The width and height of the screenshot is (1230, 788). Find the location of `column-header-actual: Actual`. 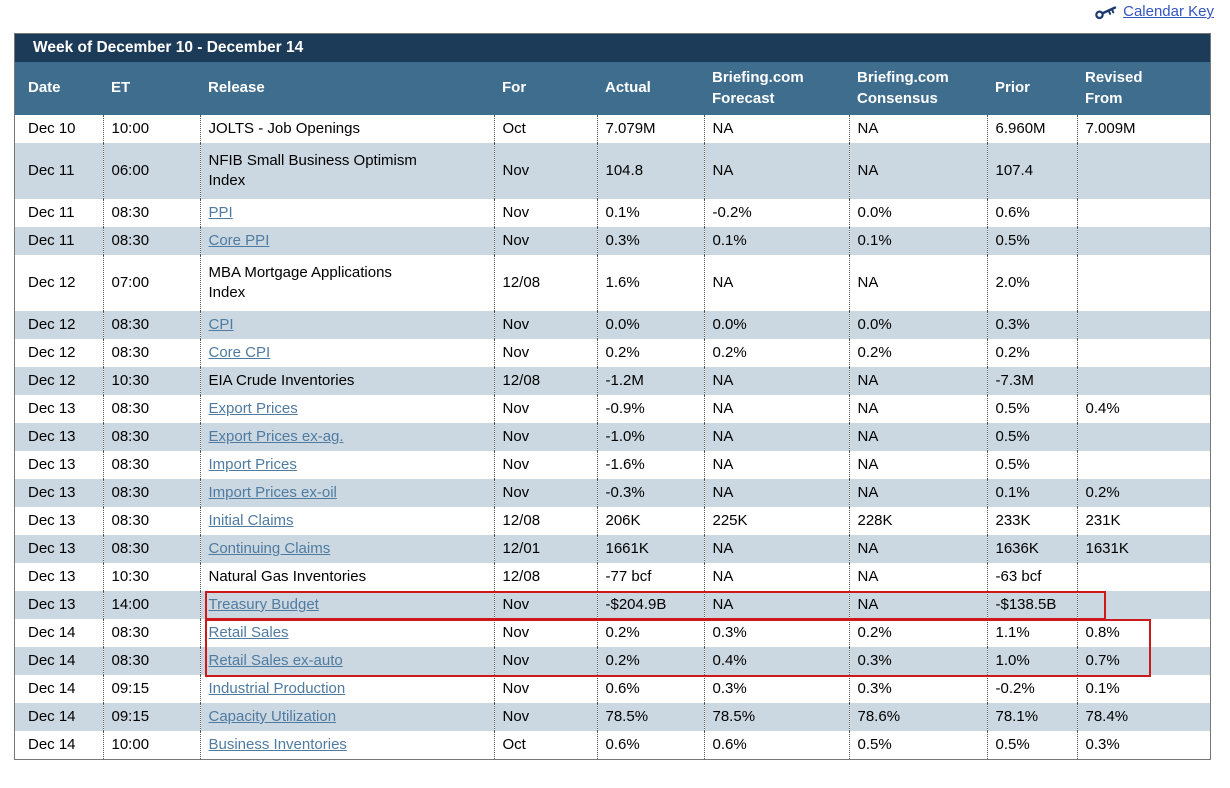

column-header-actual: Actual is located at coordinates (650, 88).